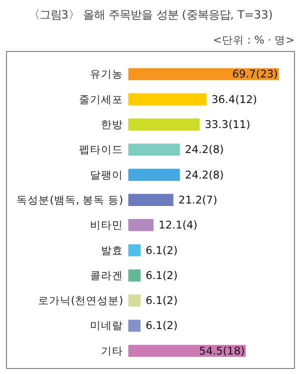  Describe the element at coordinates (112, 250) in the screenshot. I see `y-tick-label: 발효` at that location.